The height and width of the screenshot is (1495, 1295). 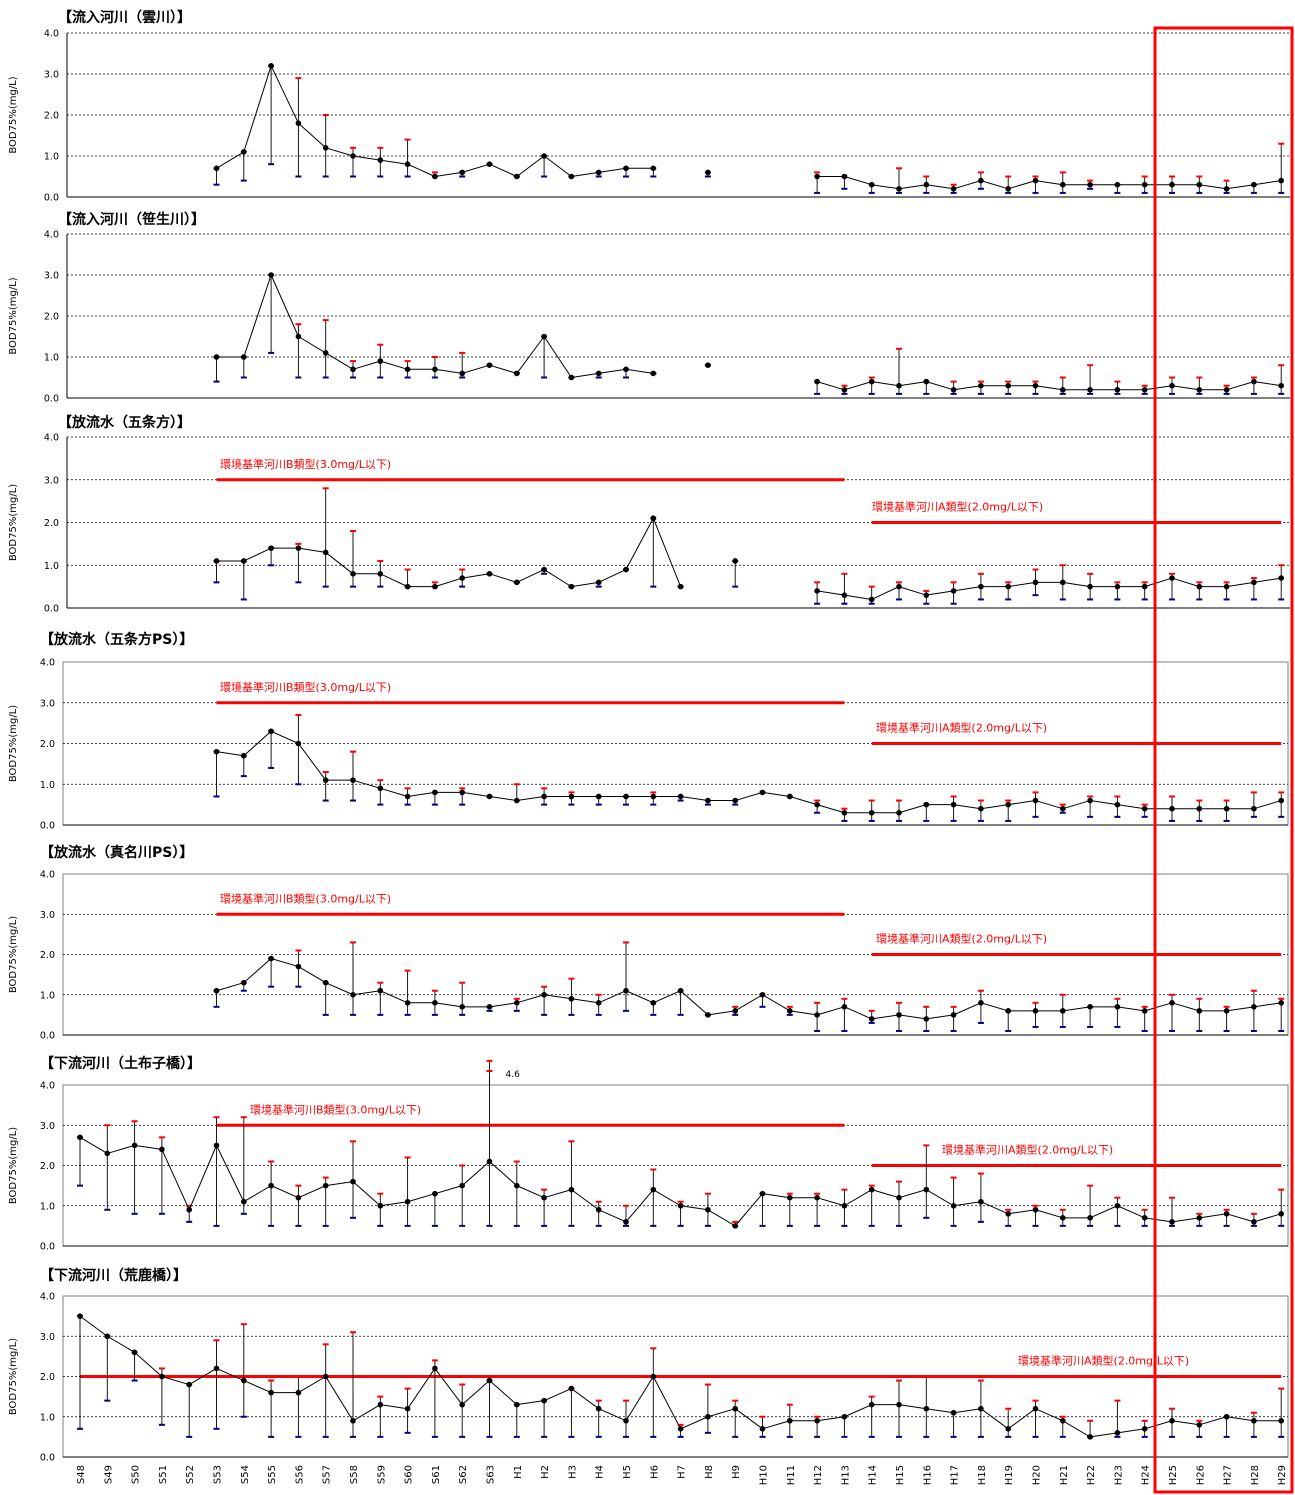 I want to click on chart-title: 【流入河川（雲川）】, so click(x=124, y=17).